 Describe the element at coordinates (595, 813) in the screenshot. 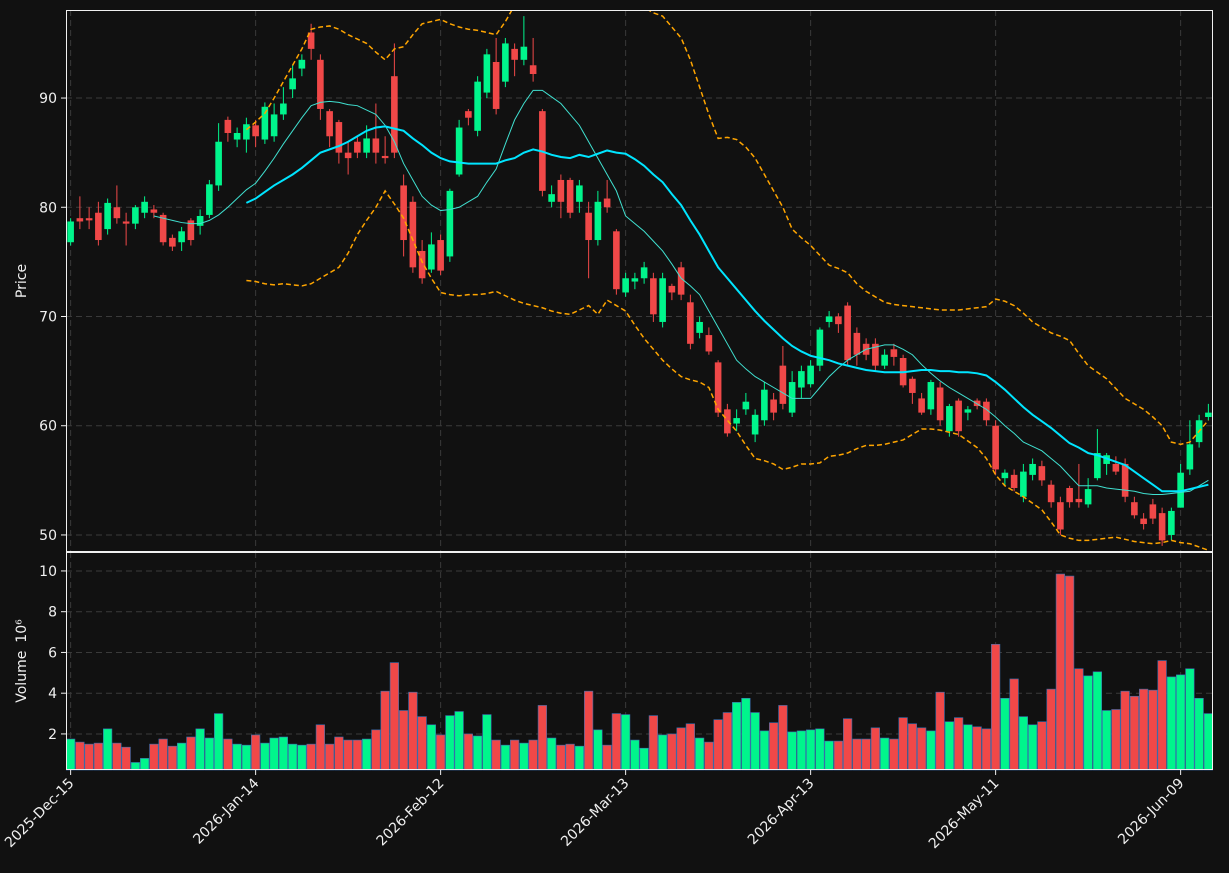

I see `x-tick-label: 2026-Mar-13` at that location.